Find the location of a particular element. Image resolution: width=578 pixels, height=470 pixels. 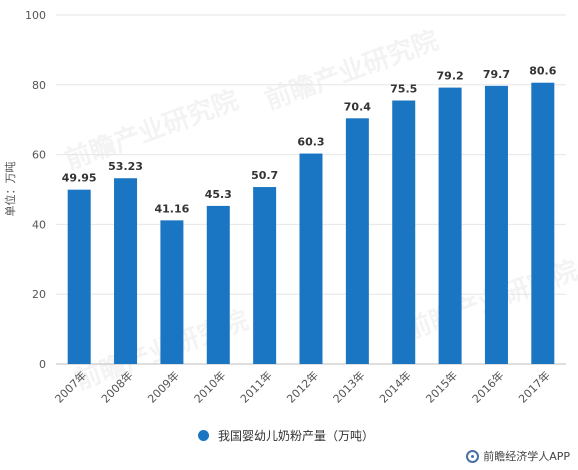

data-label: 45.3 is located at coordinates (218, 194).